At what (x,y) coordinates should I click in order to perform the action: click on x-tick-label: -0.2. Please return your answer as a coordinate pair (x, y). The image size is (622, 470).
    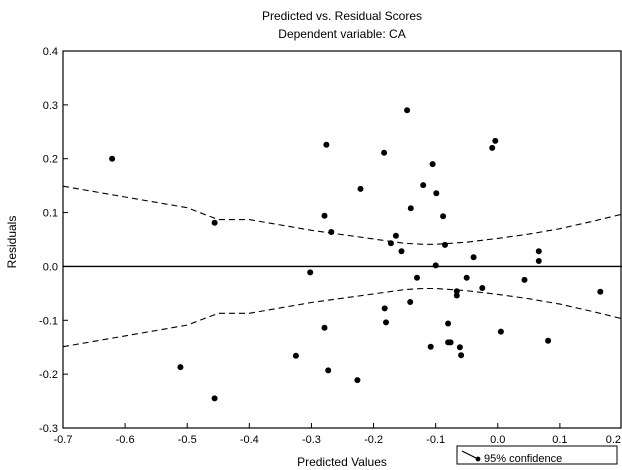
    Looking at the image, I should click on (373, 440).